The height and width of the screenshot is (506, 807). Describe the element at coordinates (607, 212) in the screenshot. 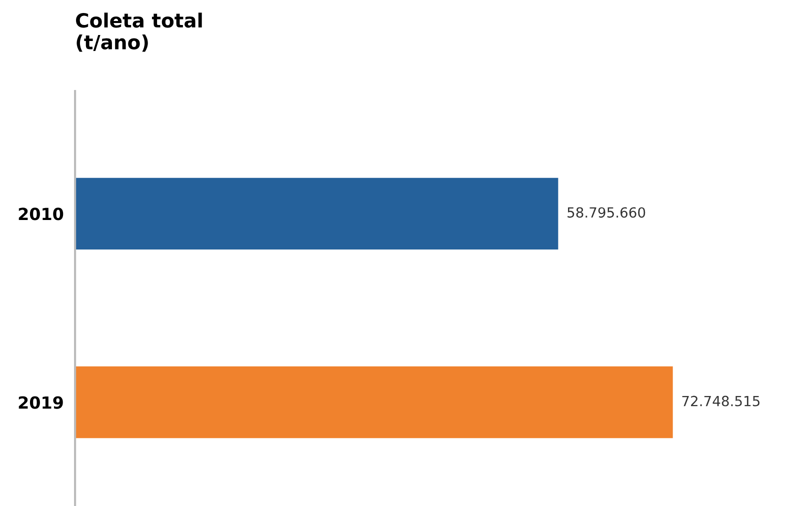

I see `data-label: 58.795.660` at that location.